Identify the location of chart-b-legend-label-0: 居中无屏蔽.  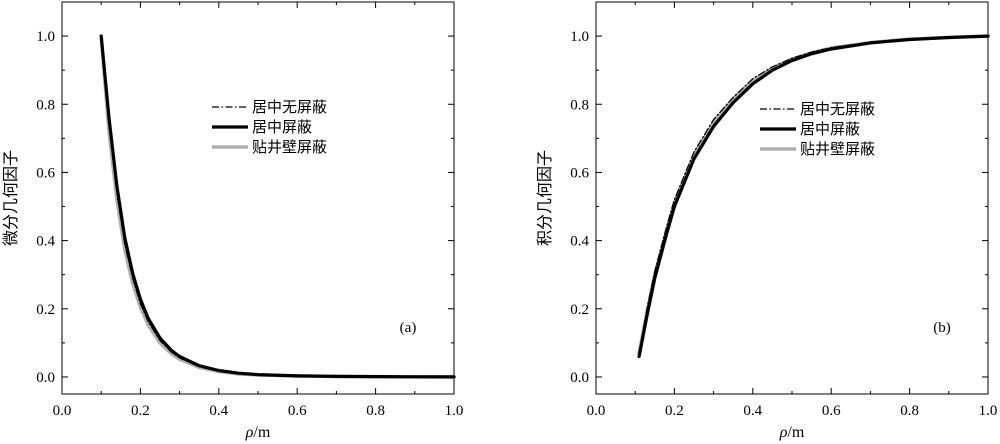
(837, 109).